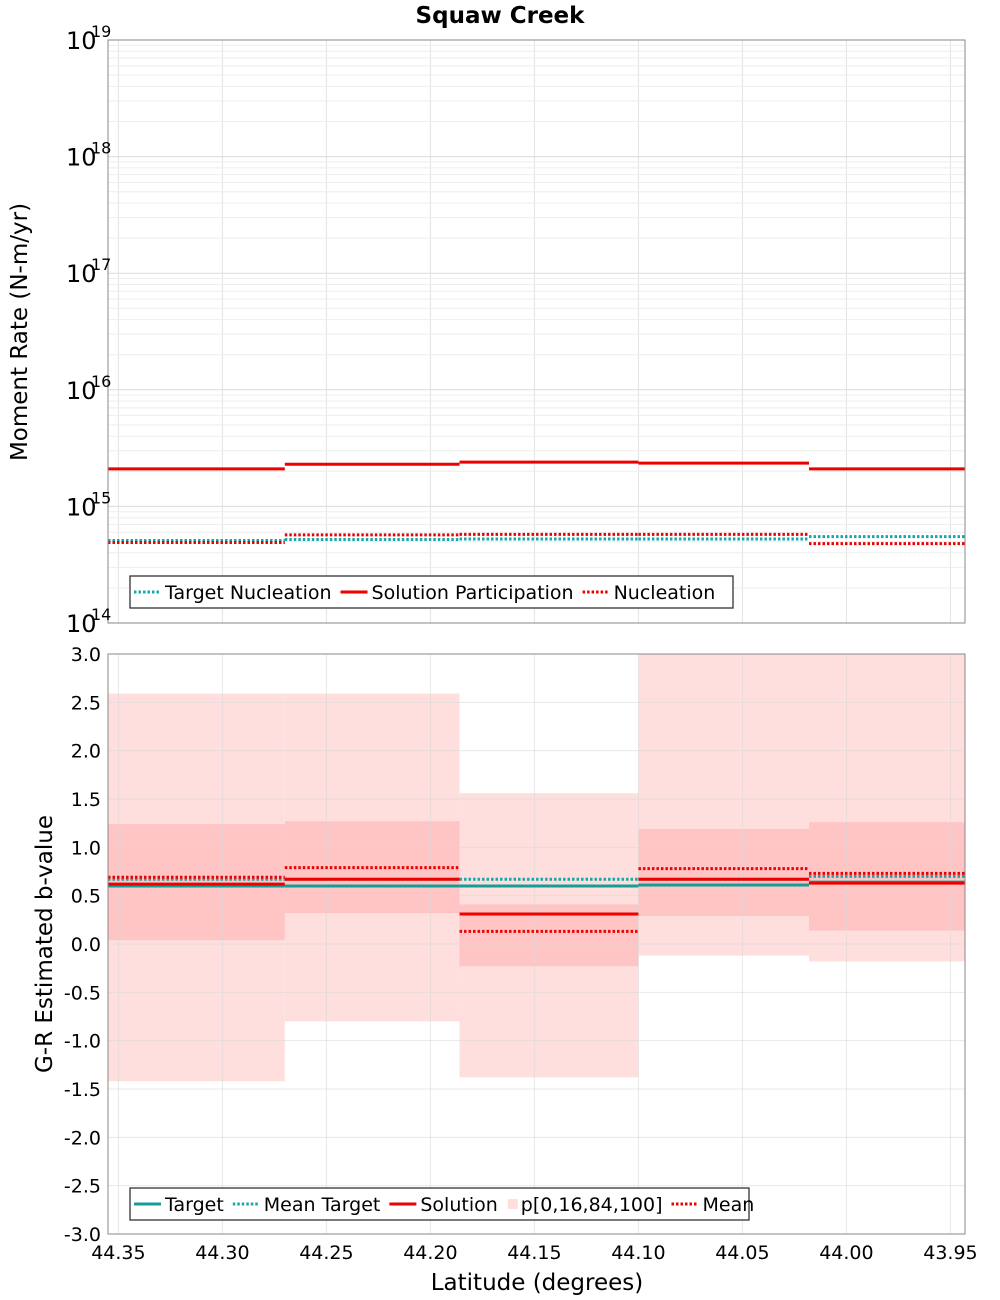 The height and width of the screenshot is (1300, 1000). What do you see at coordinates (194, 1205) in the screenshot?
I see `legend-label: Target` at bounding box center [194, 1205].